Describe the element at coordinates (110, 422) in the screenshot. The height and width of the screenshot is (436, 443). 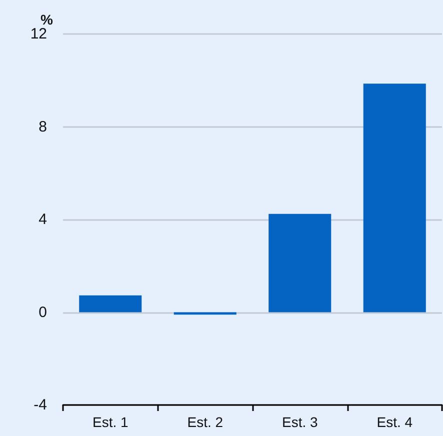
I see `x-tick-label: Est. 1` at that location.